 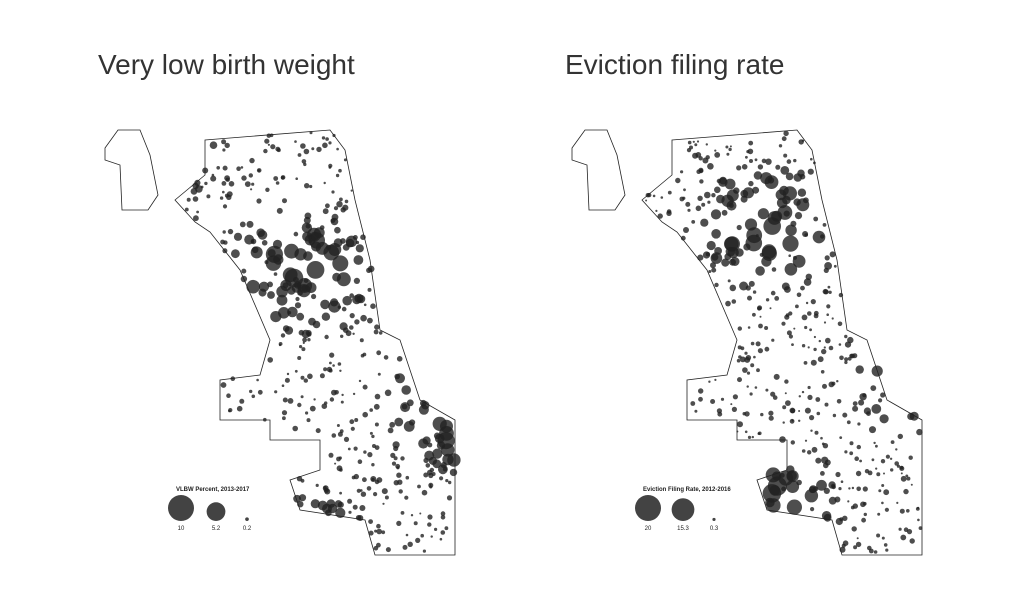 What do you see at coordinates (648, 508) in the screenshot?
I see `legend-circle` at bounding box center [648, 508].